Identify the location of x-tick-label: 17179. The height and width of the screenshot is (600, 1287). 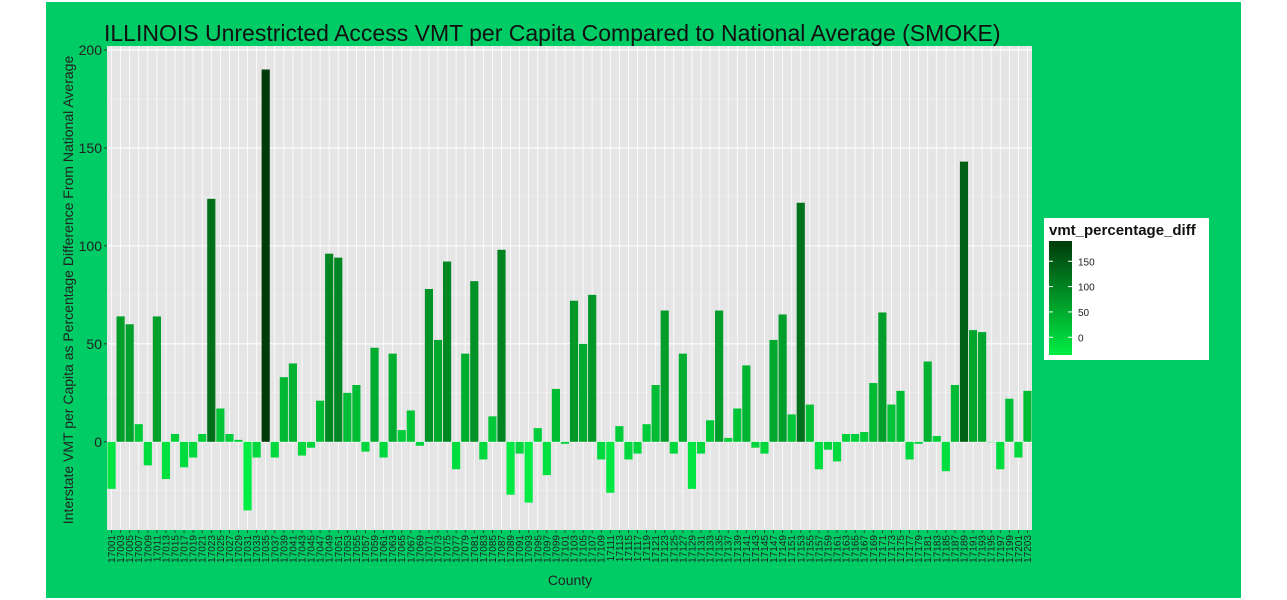
(919, 549).